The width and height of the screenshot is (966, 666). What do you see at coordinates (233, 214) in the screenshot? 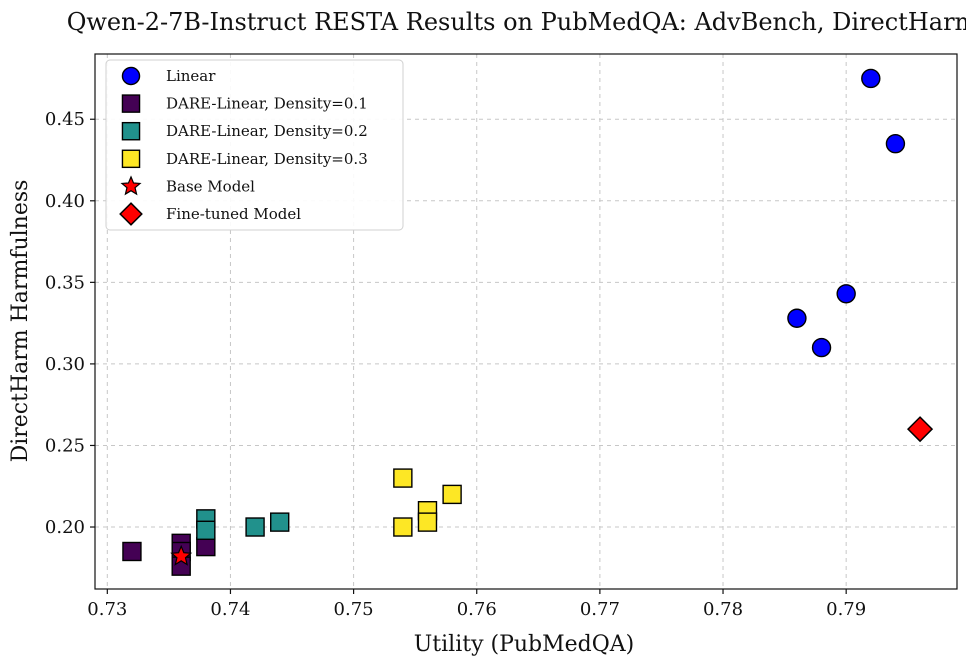
I see `legend-label: Fine-tuned Model` at bounding box center [233, 214].